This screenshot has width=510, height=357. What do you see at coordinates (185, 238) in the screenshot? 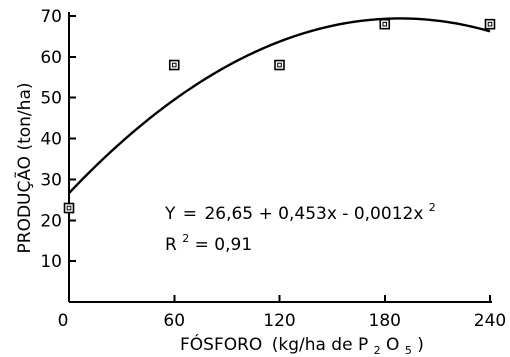
I see `r-squared-exponent: 2` at bounding box center [185, 238].